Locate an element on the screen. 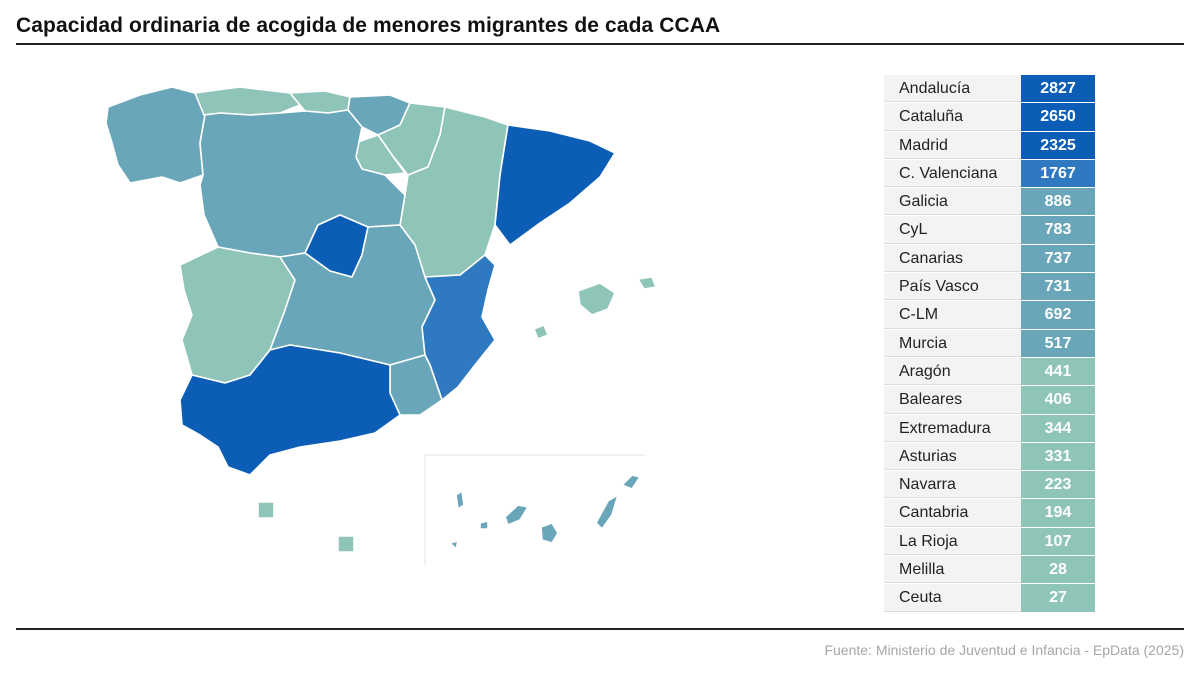  region-ceuta is located at coordinates (266, 510).